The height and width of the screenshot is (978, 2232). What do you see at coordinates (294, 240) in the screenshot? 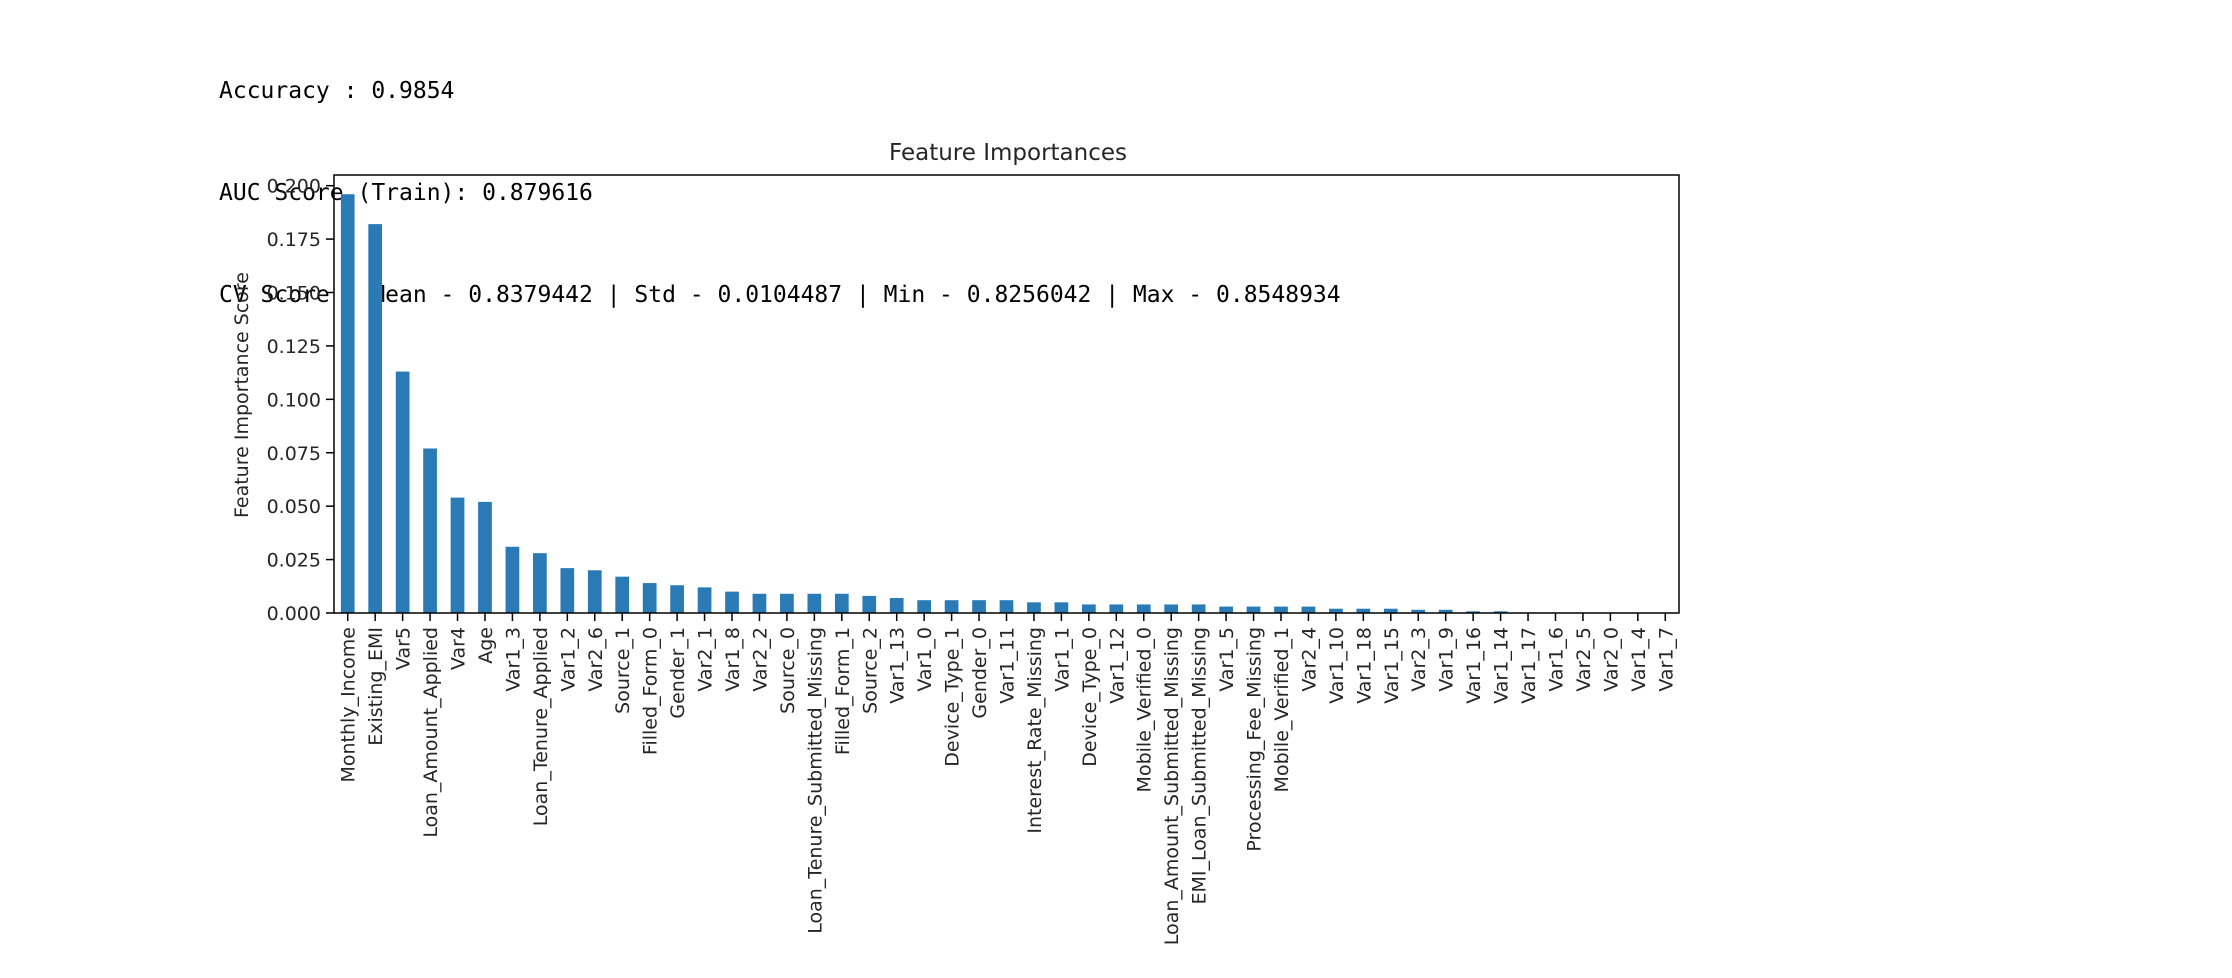
I see `y-tick-label: 0.175` at bounding box center [294, 240].